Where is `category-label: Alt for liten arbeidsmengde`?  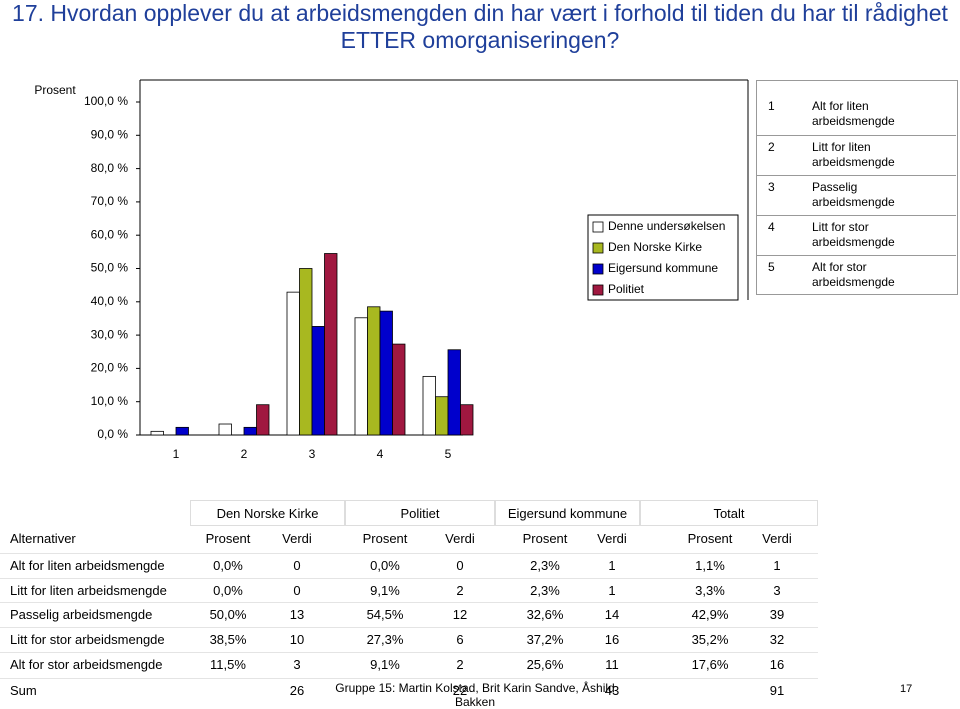
category-label: Alt for liten arbeidsmengde is located at coordinates (853, 113).